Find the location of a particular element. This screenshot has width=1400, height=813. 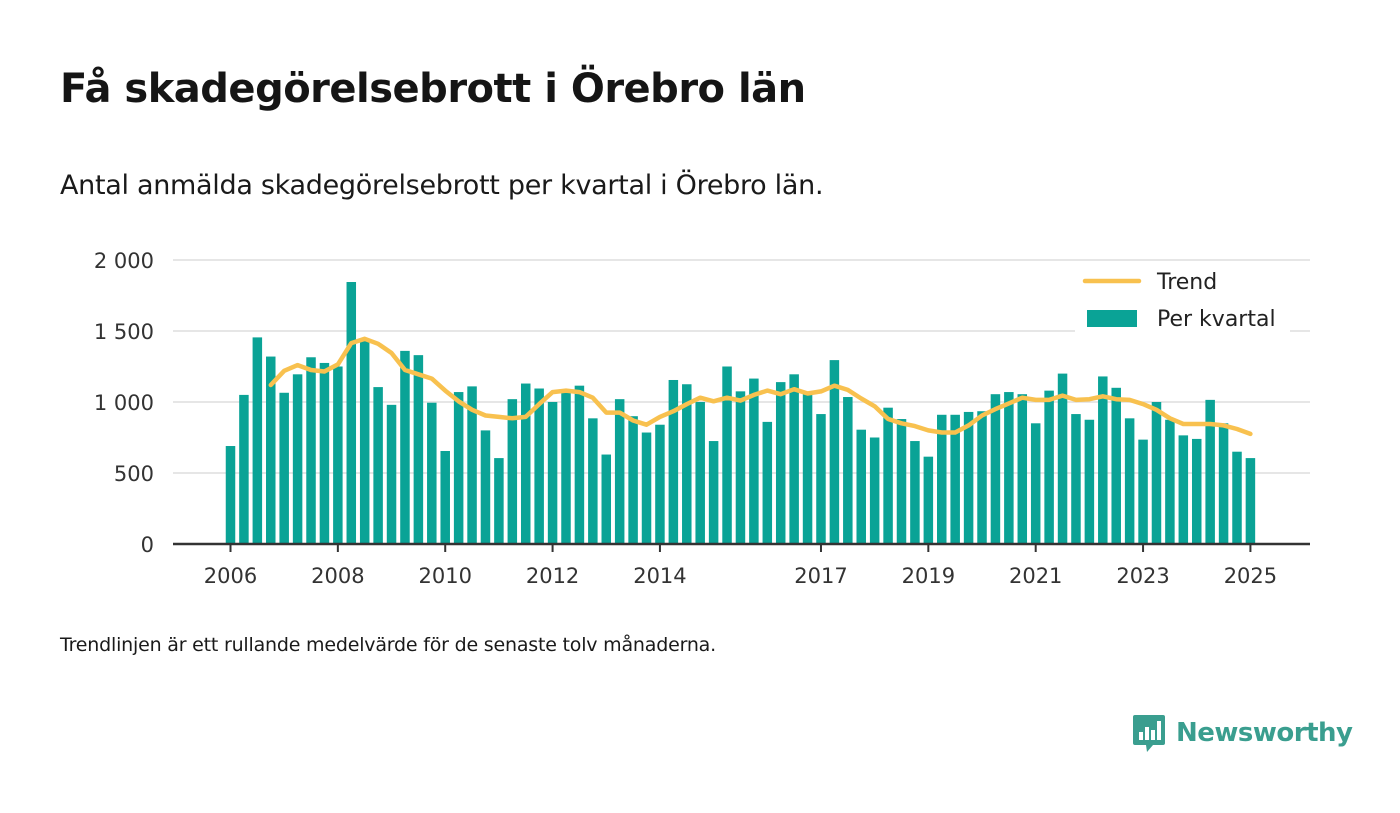

x-tick-label: 2023 is located at coordinates (1142, 576).